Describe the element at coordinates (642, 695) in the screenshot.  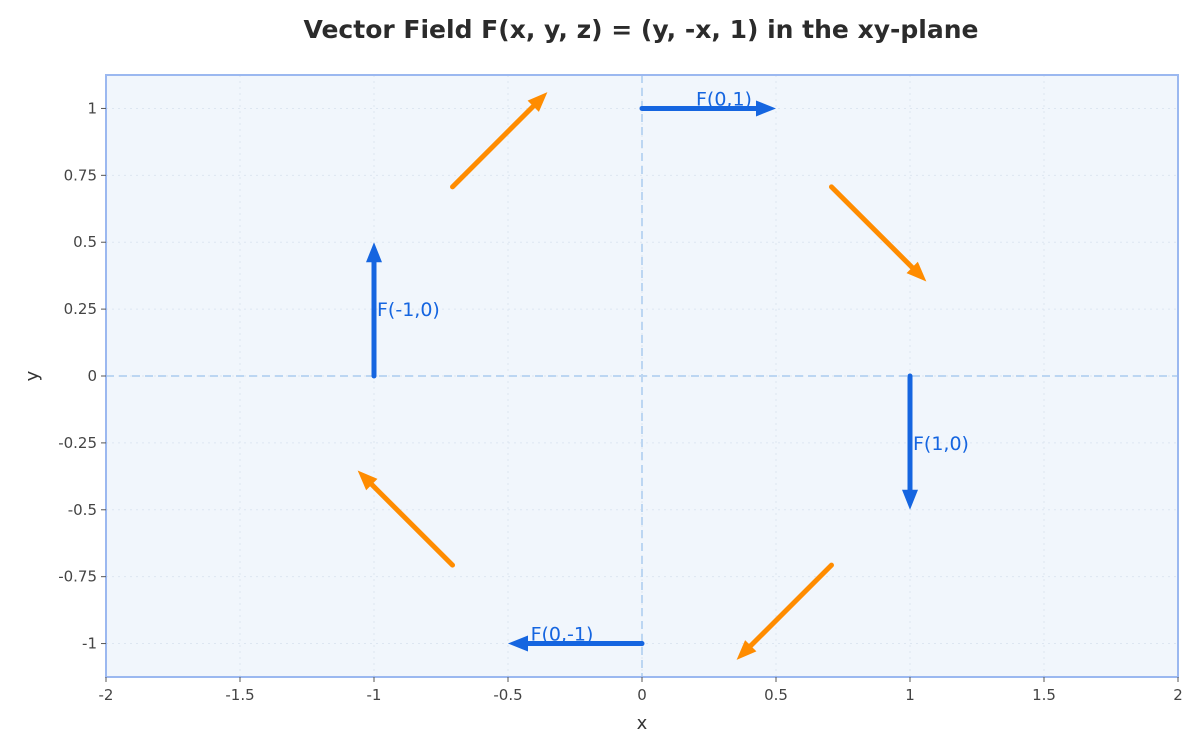
I see `x-tick-label: 0` at that location.